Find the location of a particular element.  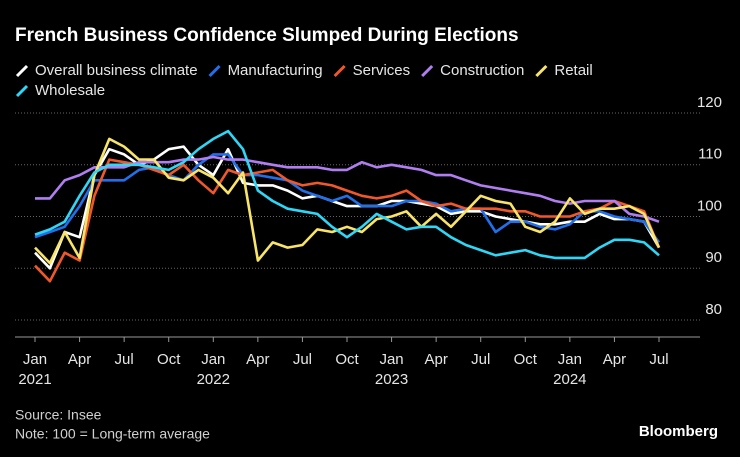

x-tick-label: Jan 2024 is located at coordinates (569, 369).